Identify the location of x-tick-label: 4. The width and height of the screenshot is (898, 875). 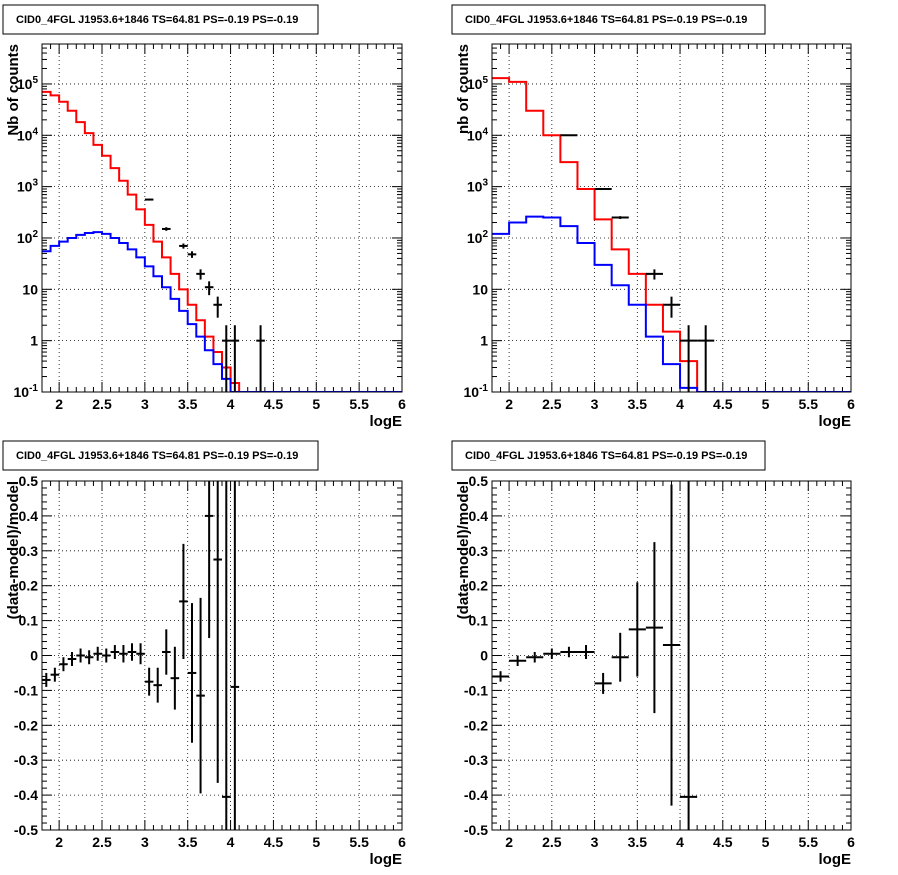
(231, 404).